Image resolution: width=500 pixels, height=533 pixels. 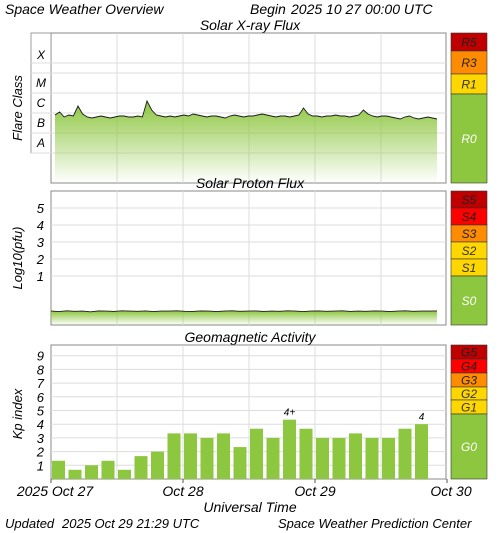 I want to click on geomag-title: Geomagnetic Activity, so click(x=251, y=337).